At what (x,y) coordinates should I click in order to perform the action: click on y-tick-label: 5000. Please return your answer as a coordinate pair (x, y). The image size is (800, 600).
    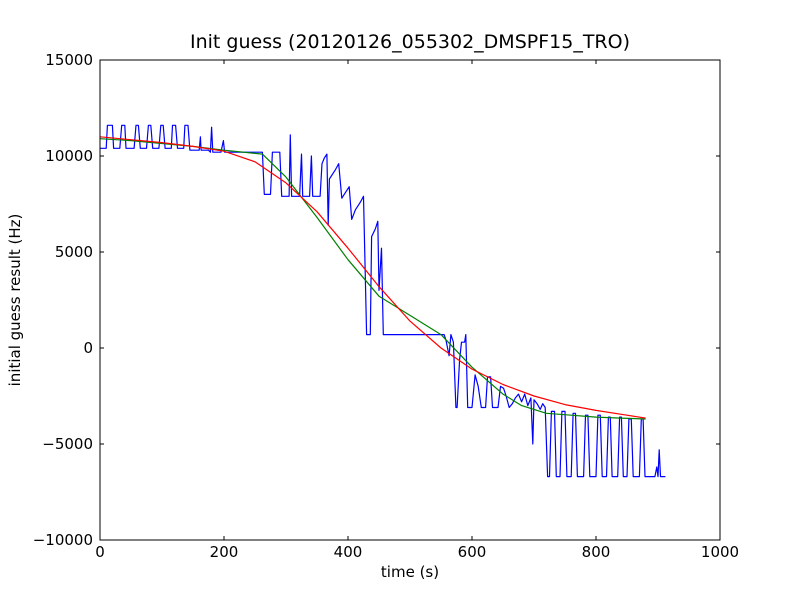
    Looking at the image, I should click on (74, 252).